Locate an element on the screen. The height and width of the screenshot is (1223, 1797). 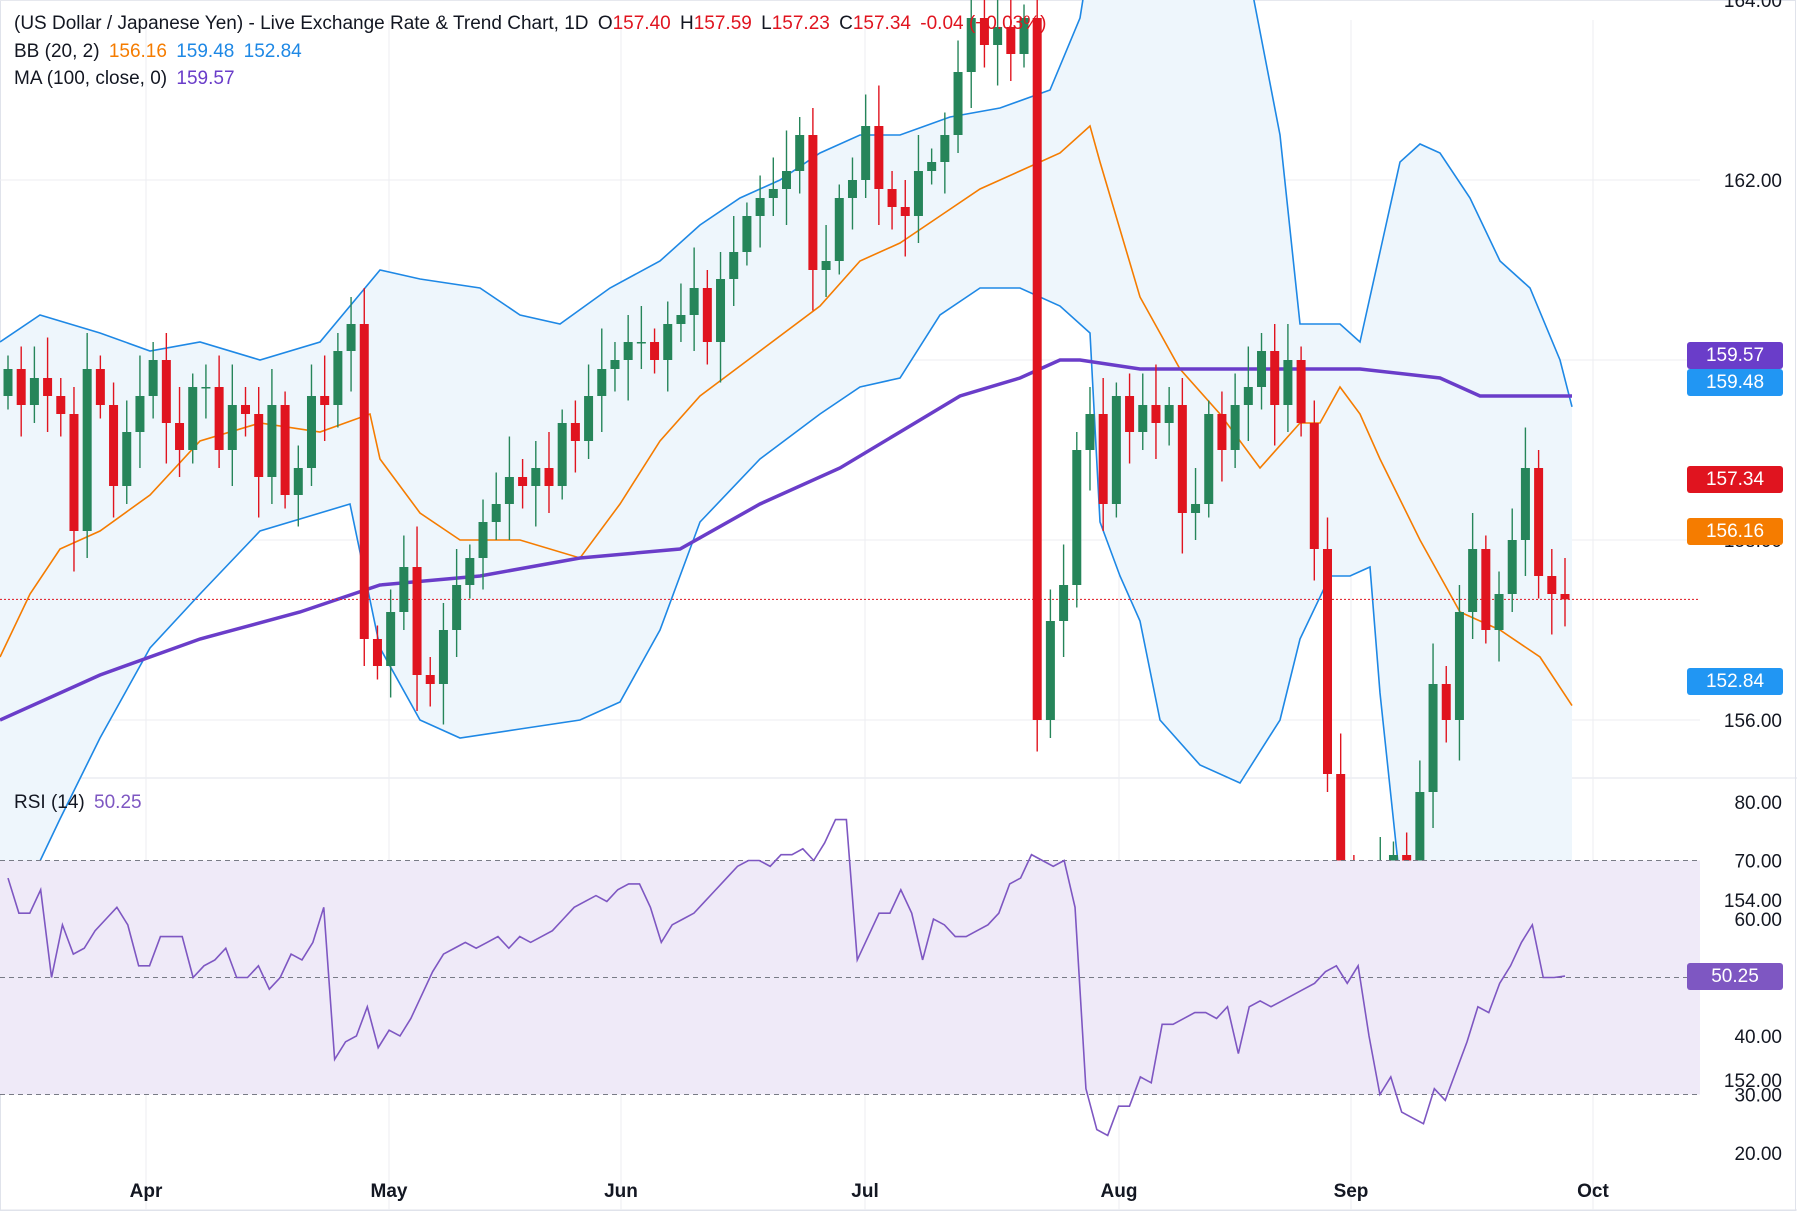
rsi-tick-label: 70.00 is located at coordinates (1758, 862).